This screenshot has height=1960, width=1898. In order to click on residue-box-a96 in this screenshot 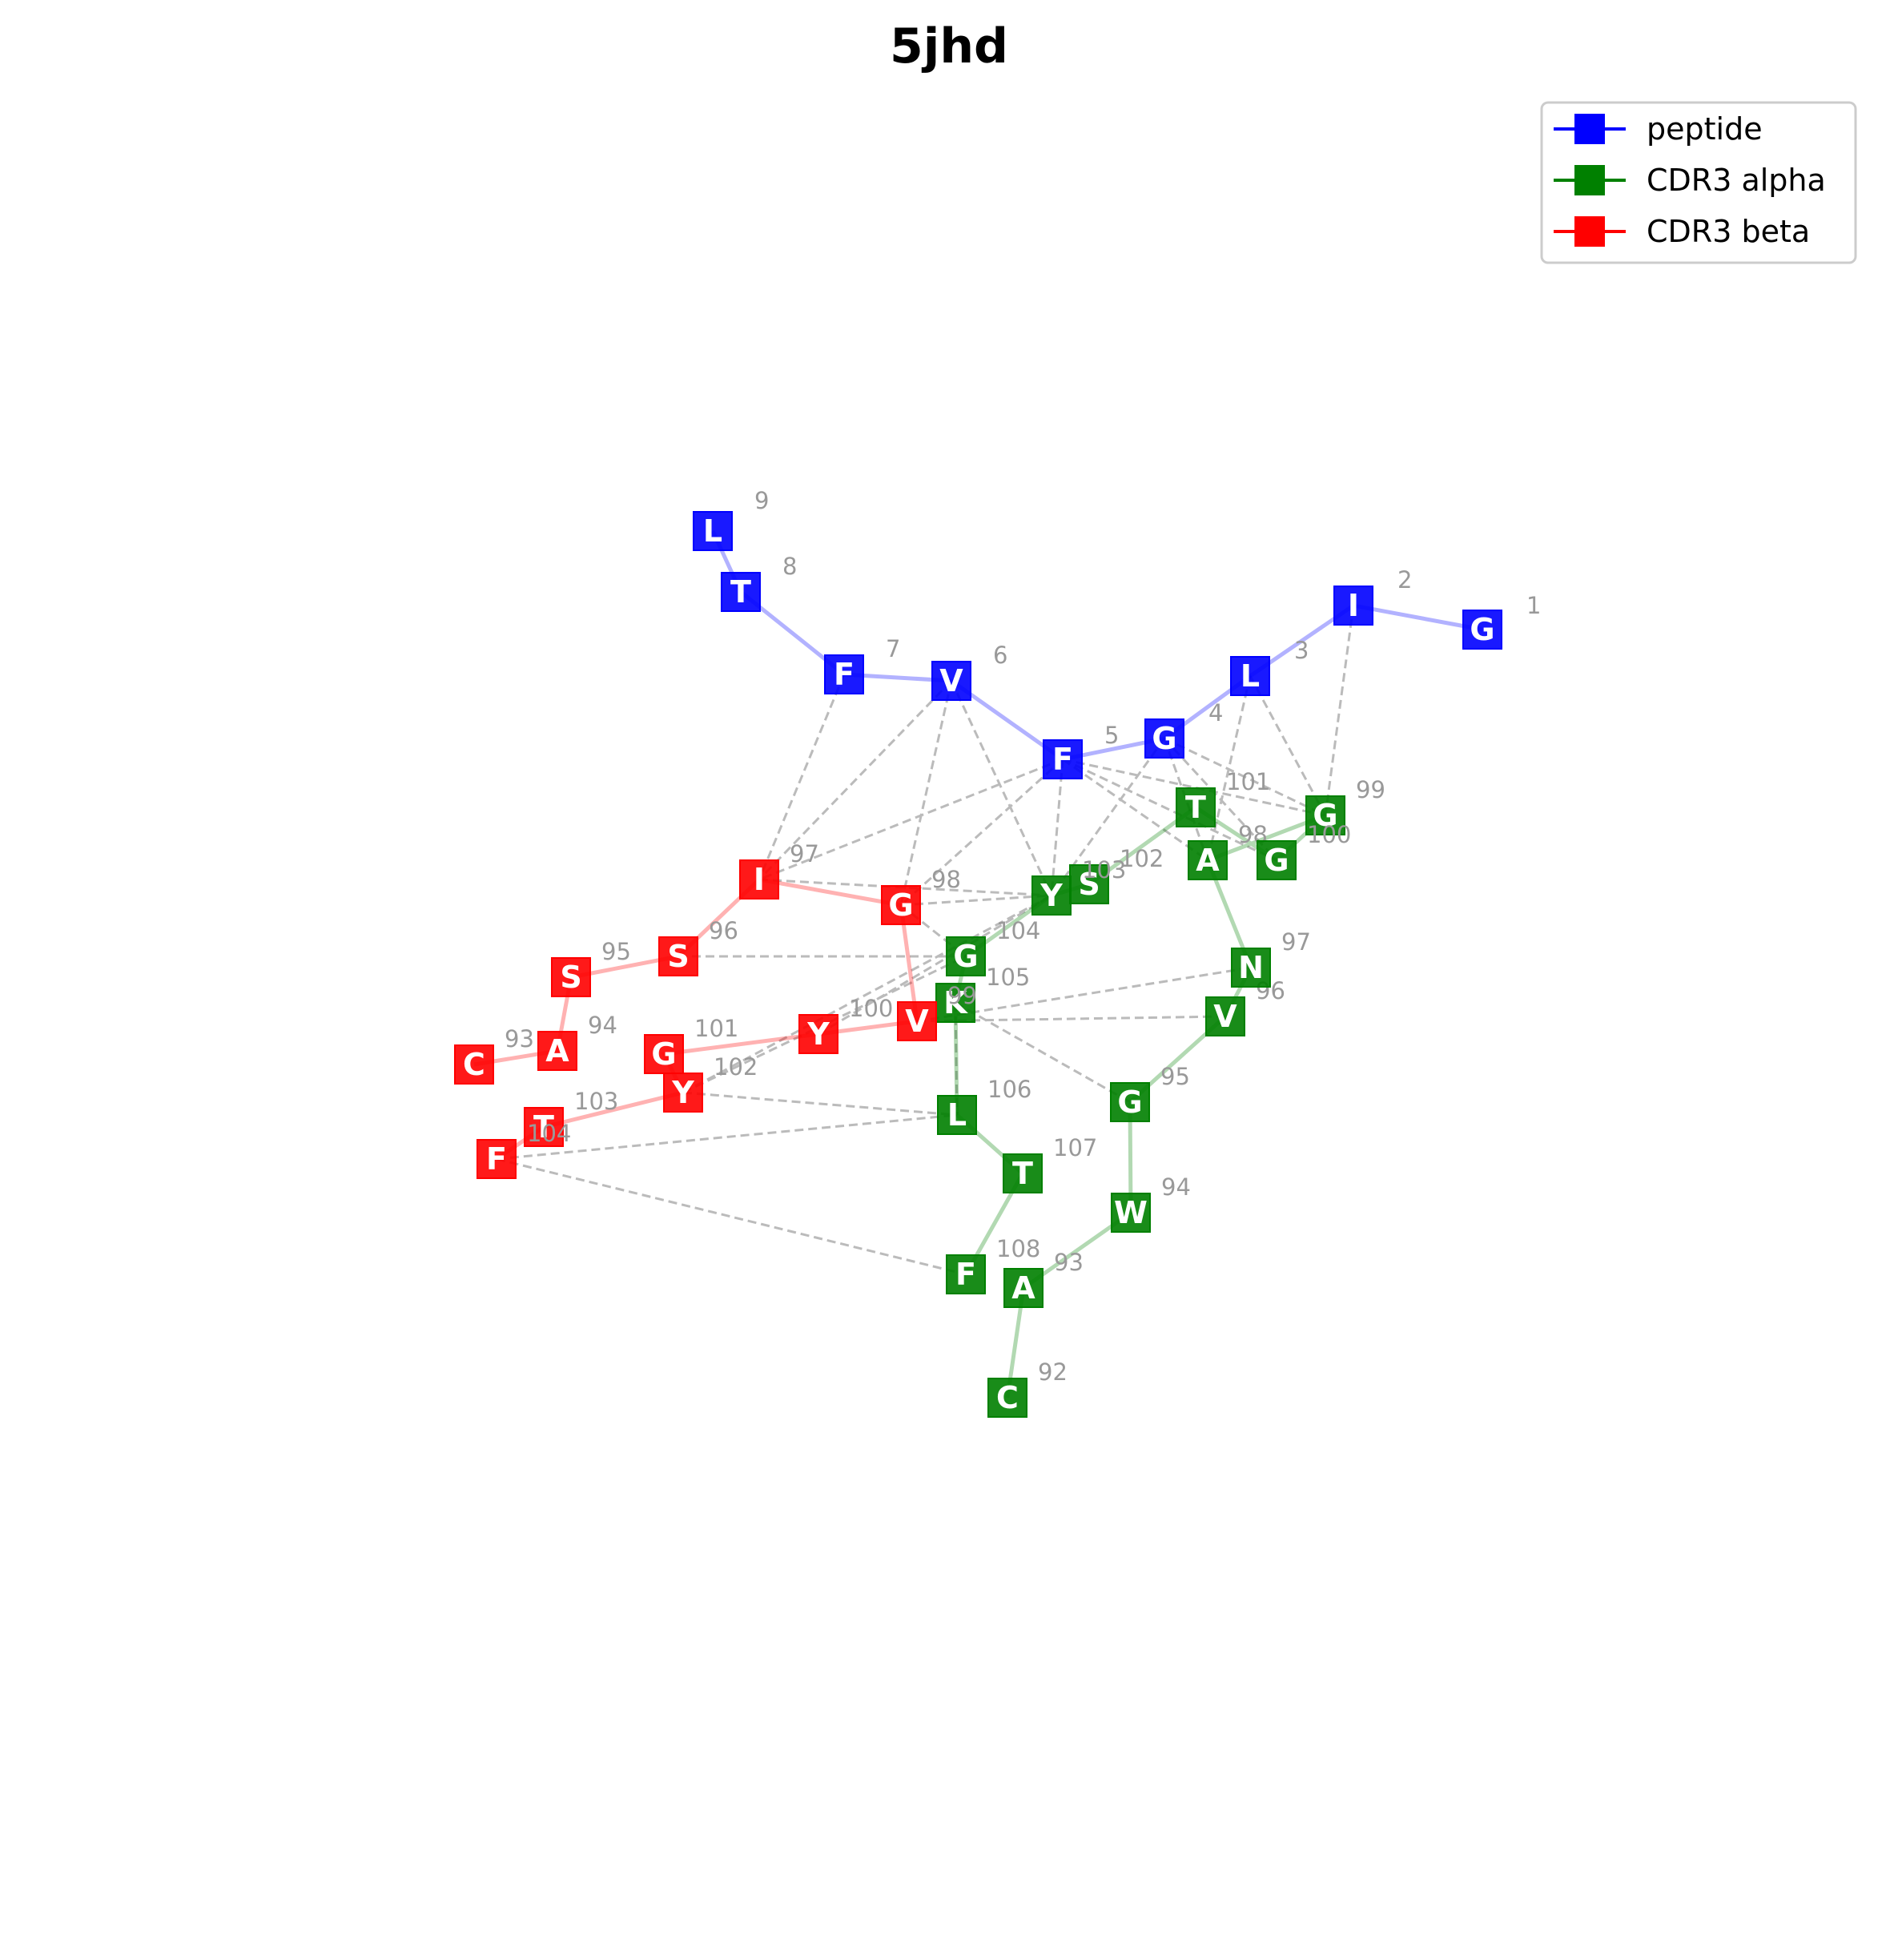, I will do `click(1225, 1016)`.